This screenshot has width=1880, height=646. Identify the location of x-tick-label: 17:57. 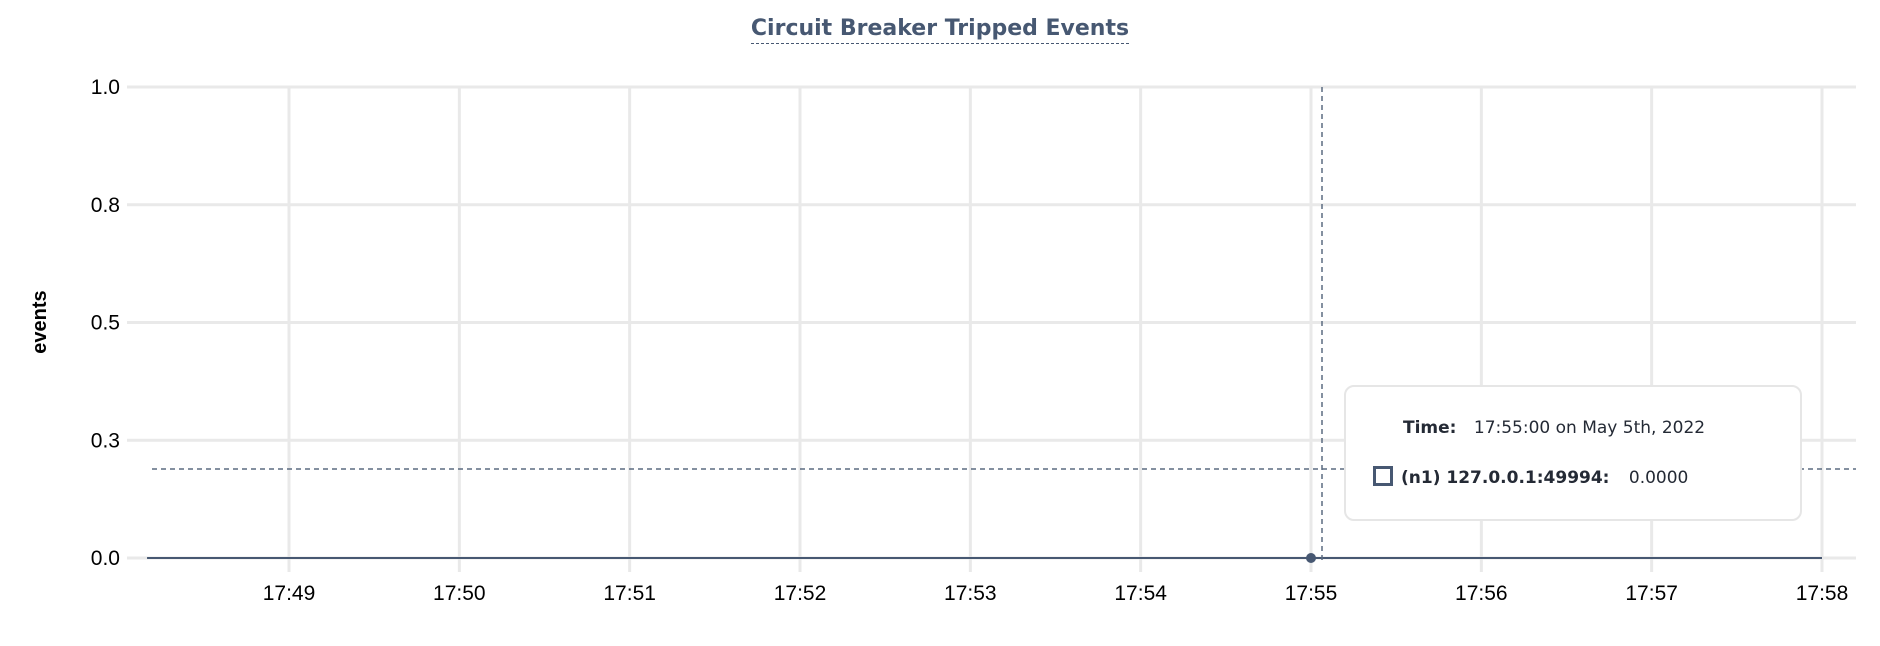
(1651, 593).